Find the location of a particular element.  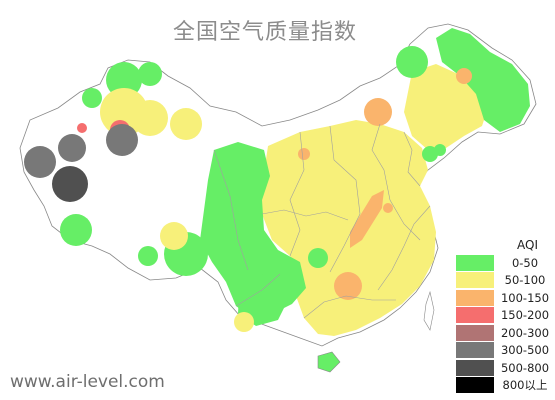

map-title: 全国空气质量指数 is located at coordinates (264, 32).